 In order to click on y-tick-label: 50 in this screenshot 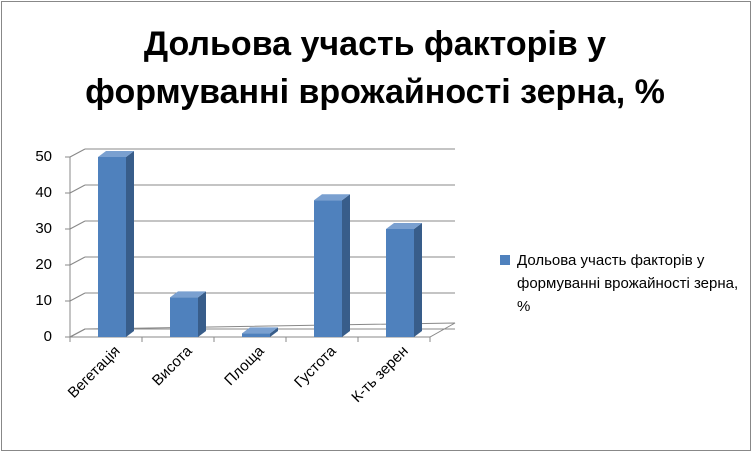, I will do `click(43, 156)`.